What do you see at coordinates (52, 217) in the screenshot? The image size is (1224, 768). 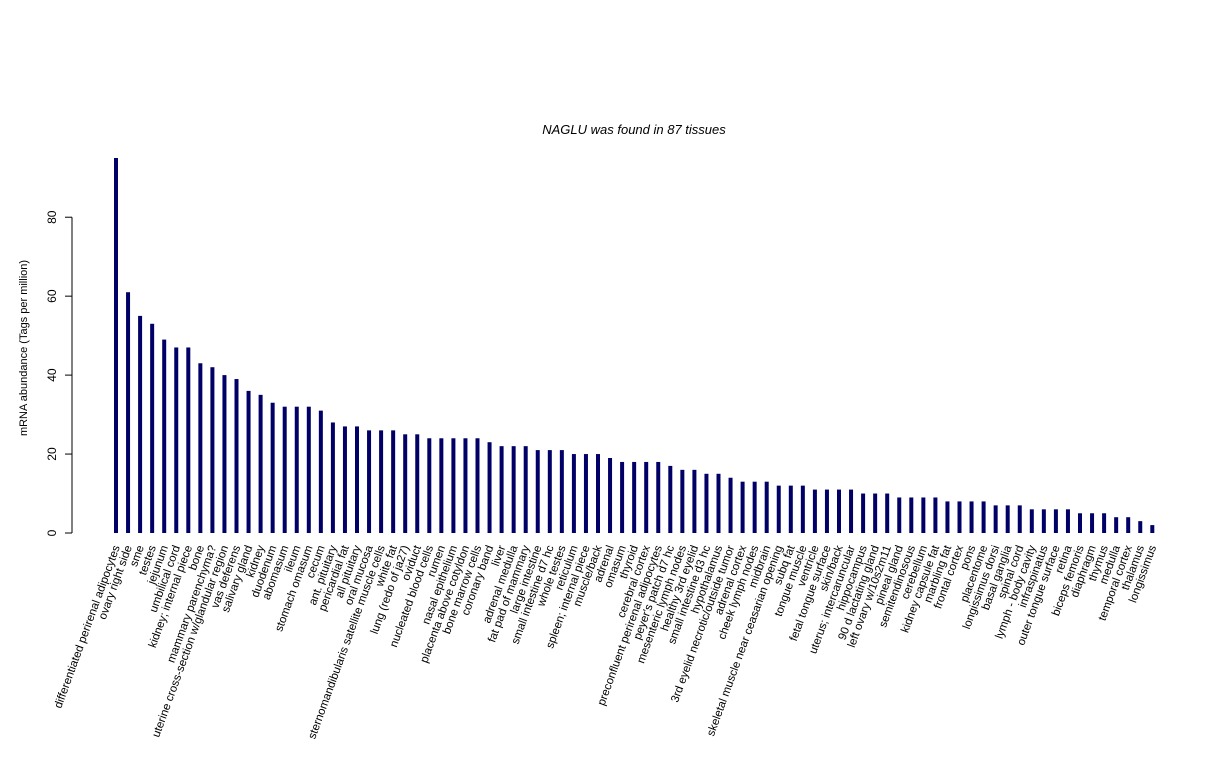 I see `y-tick-label: 80` at bounding box center [52, 217].